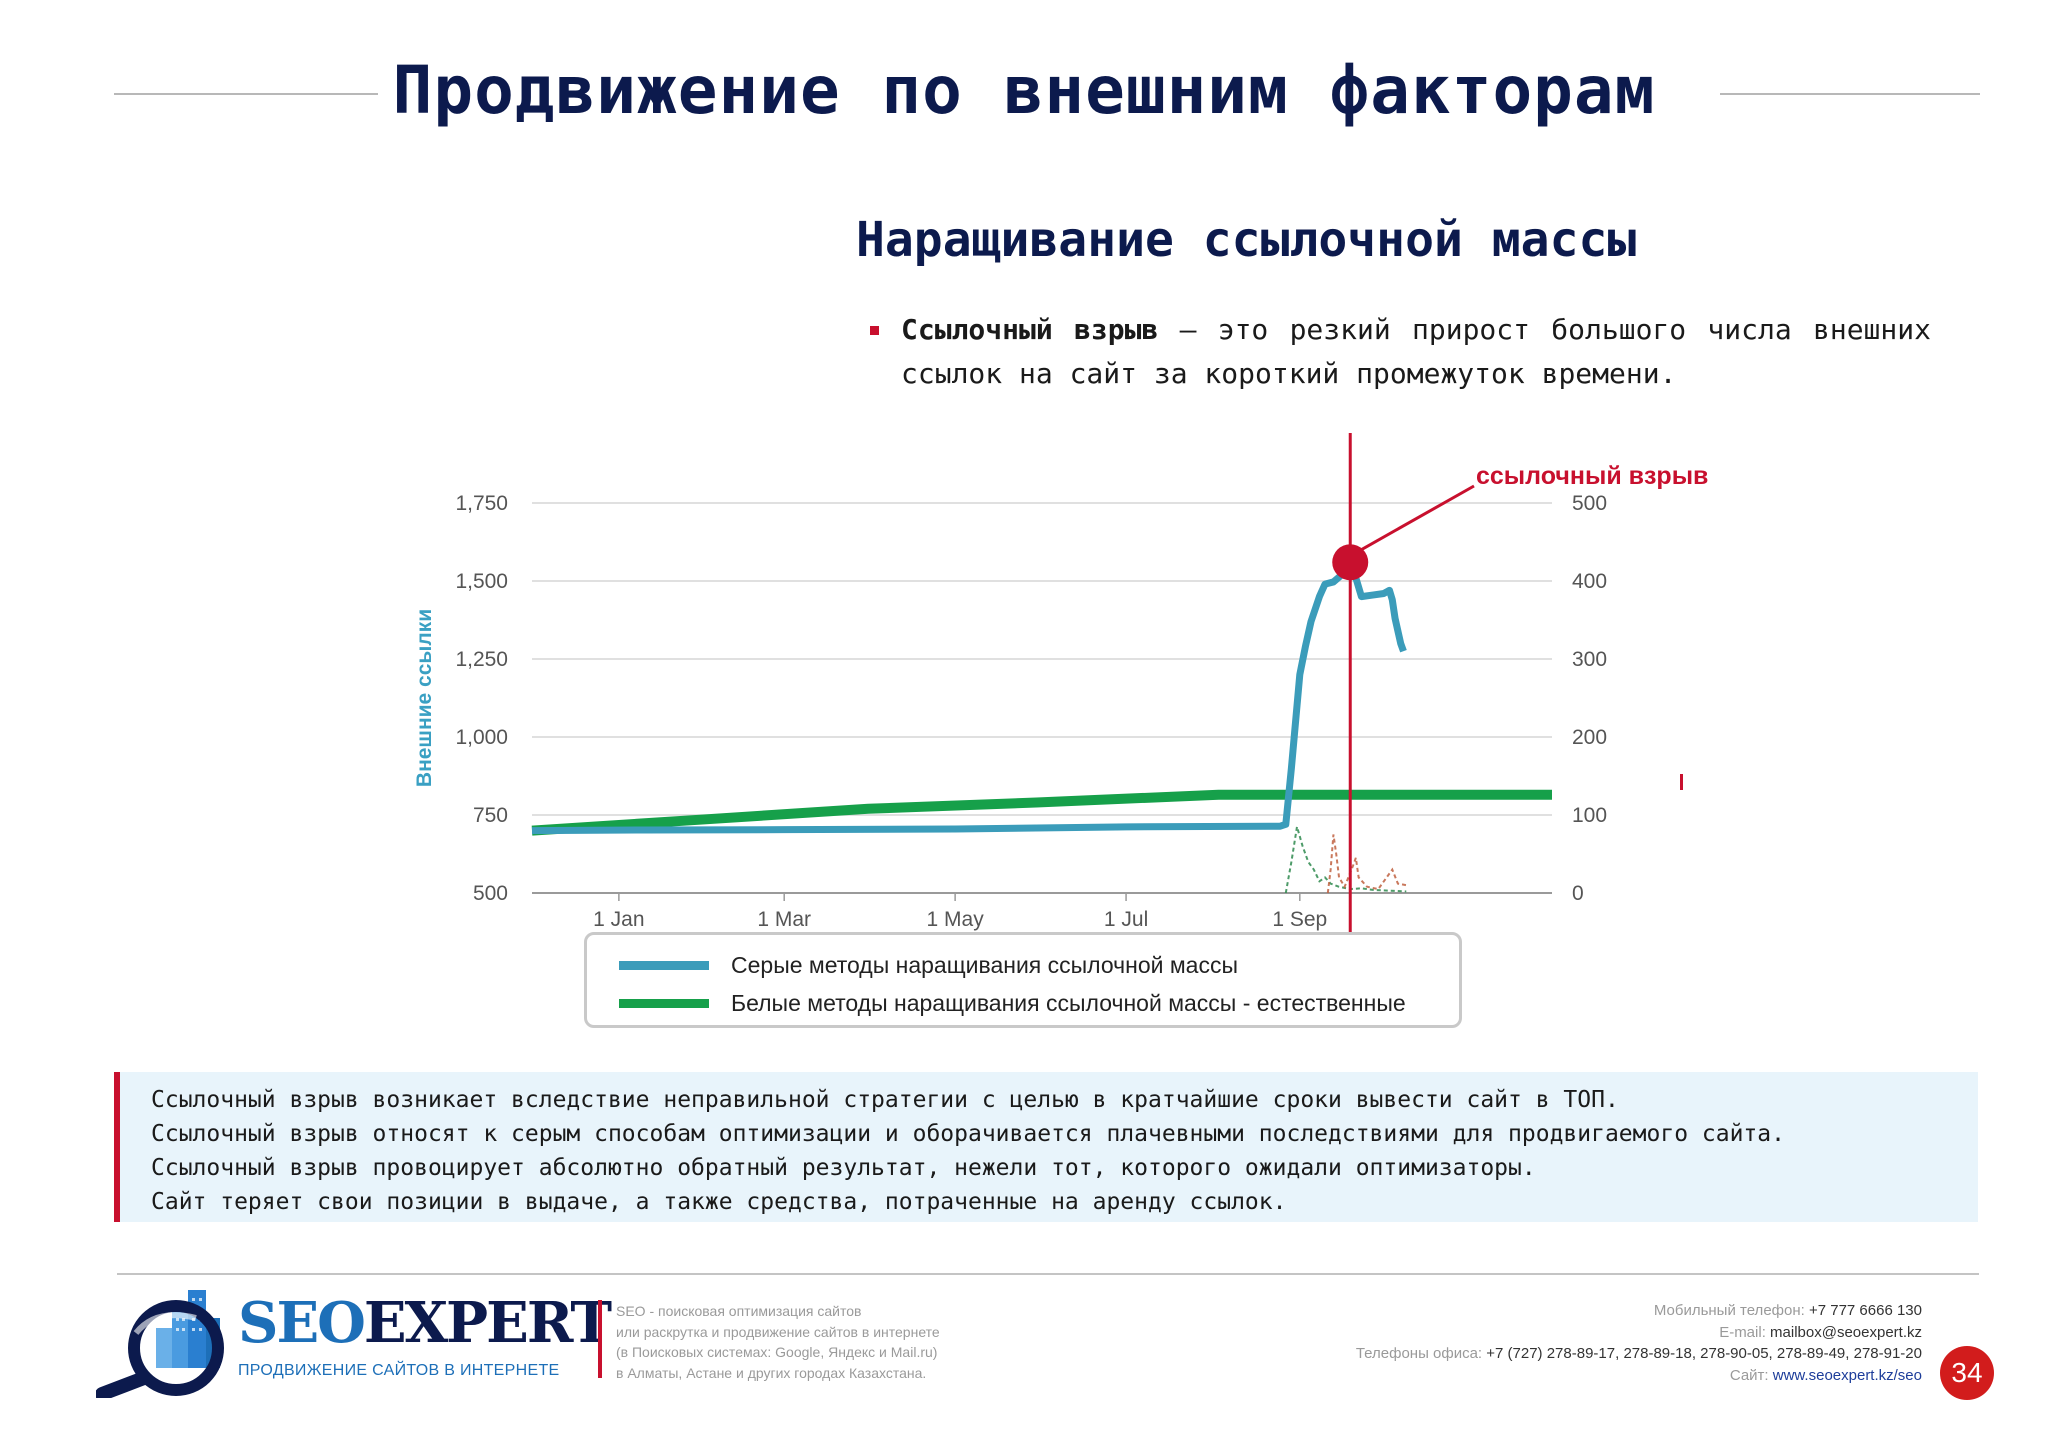  What do you see at coordinates (664, 965) in the screenshot?
I see `legend-swatch-gray` at bounding box center [664, 965].